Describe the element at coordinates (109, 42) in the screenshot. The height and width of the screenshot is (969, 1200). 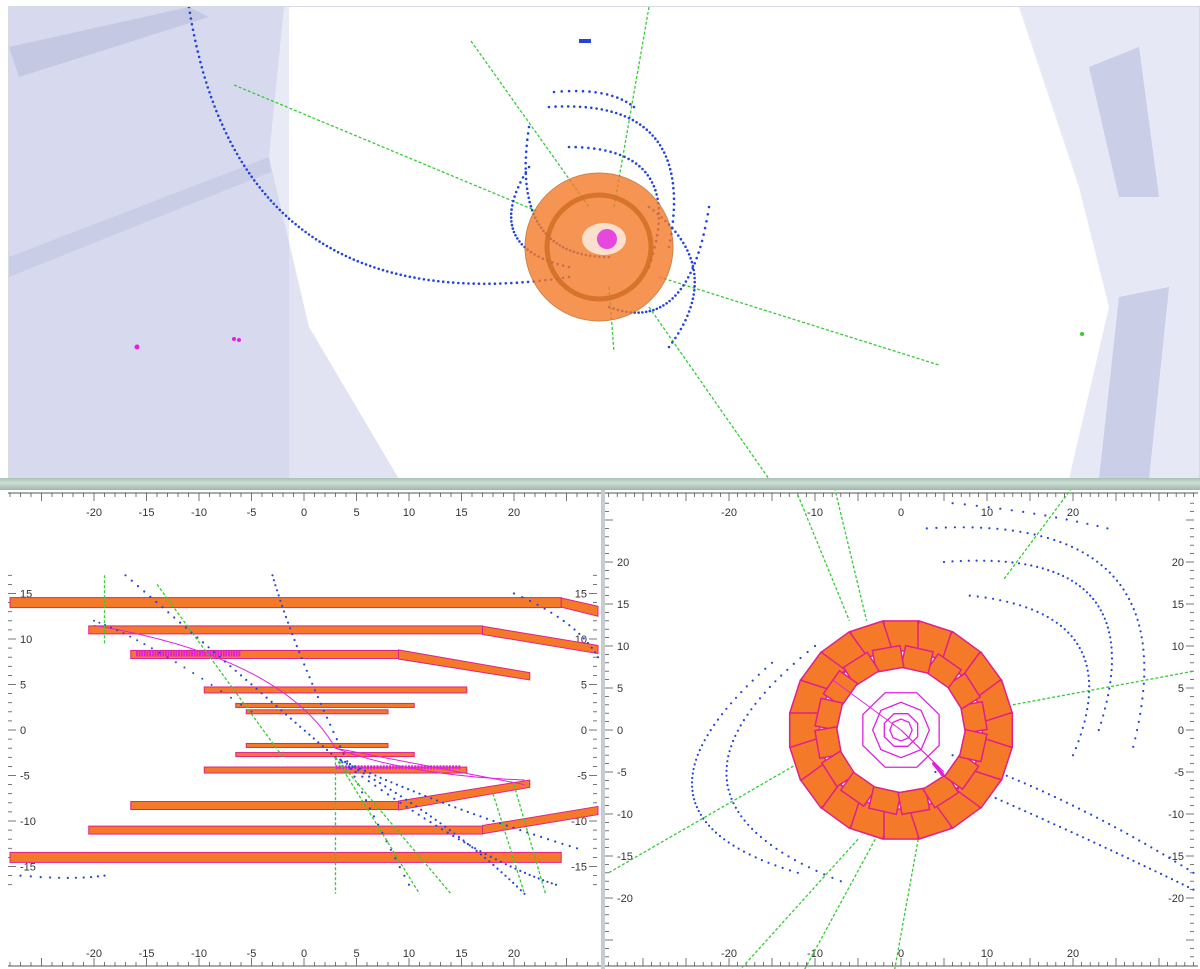
I see `muon-chamber-icon` at that location.